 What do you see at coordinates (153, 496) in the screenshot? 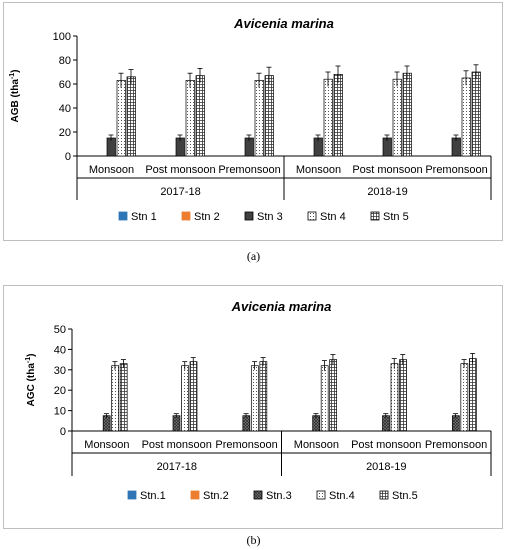
I see `legend-label: Stn.1` at bounding box center [153, 496].